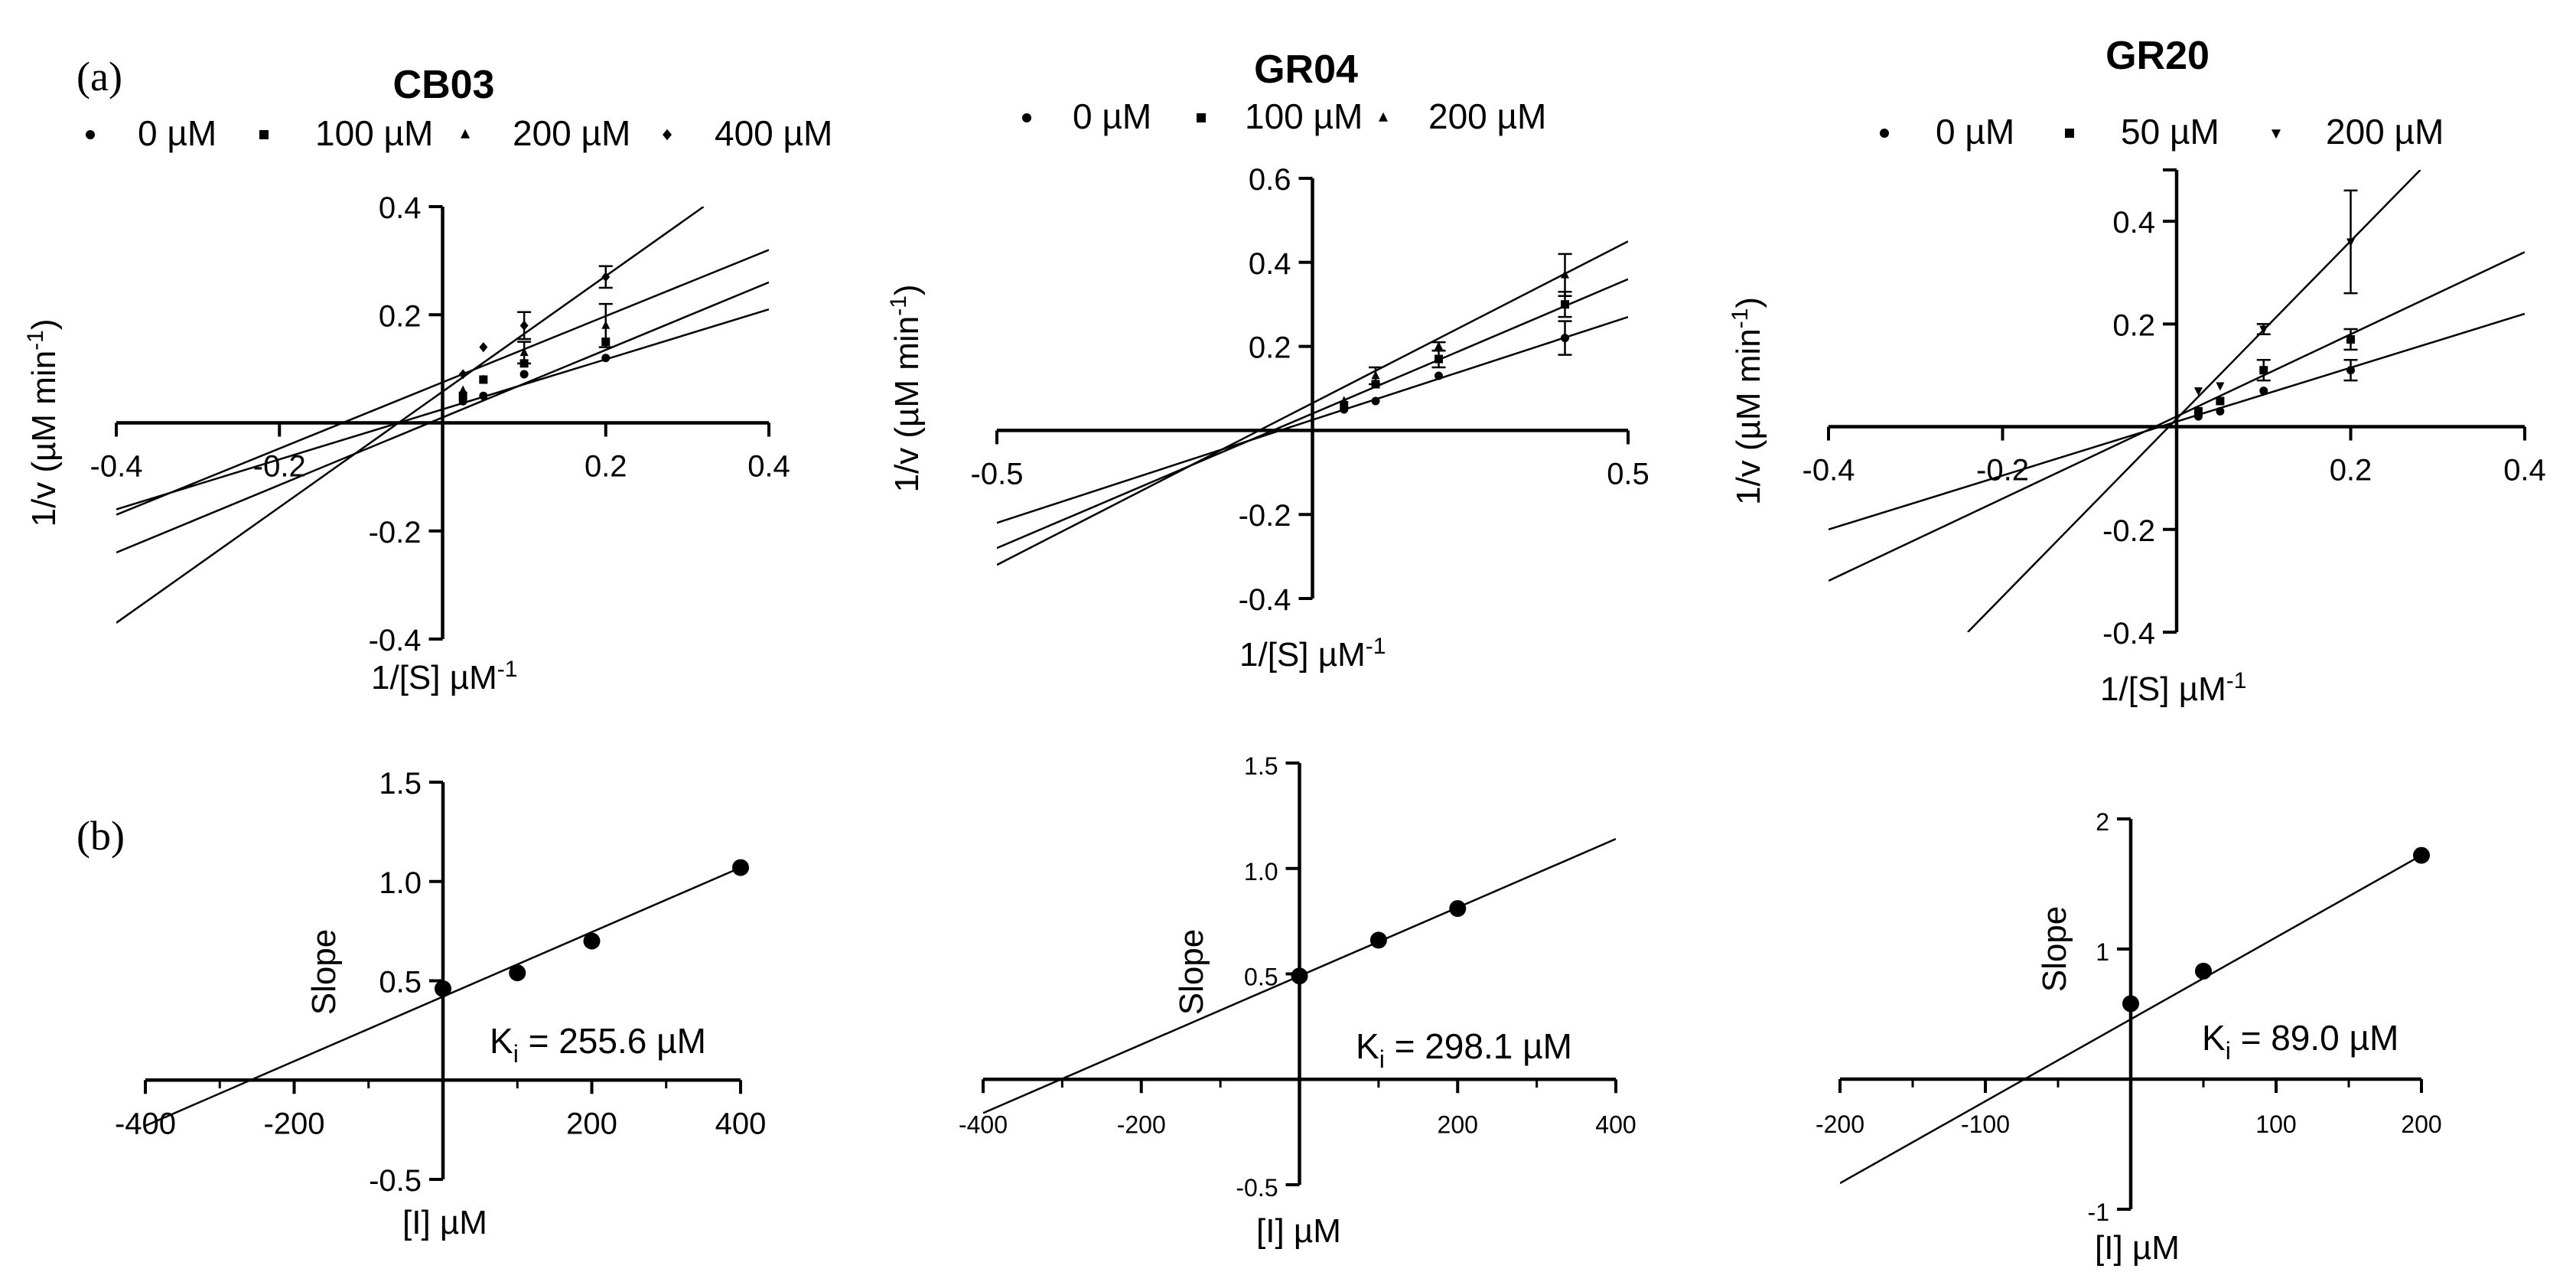  I want to click on y-tick-label: 0.5, so click(1261, 977).